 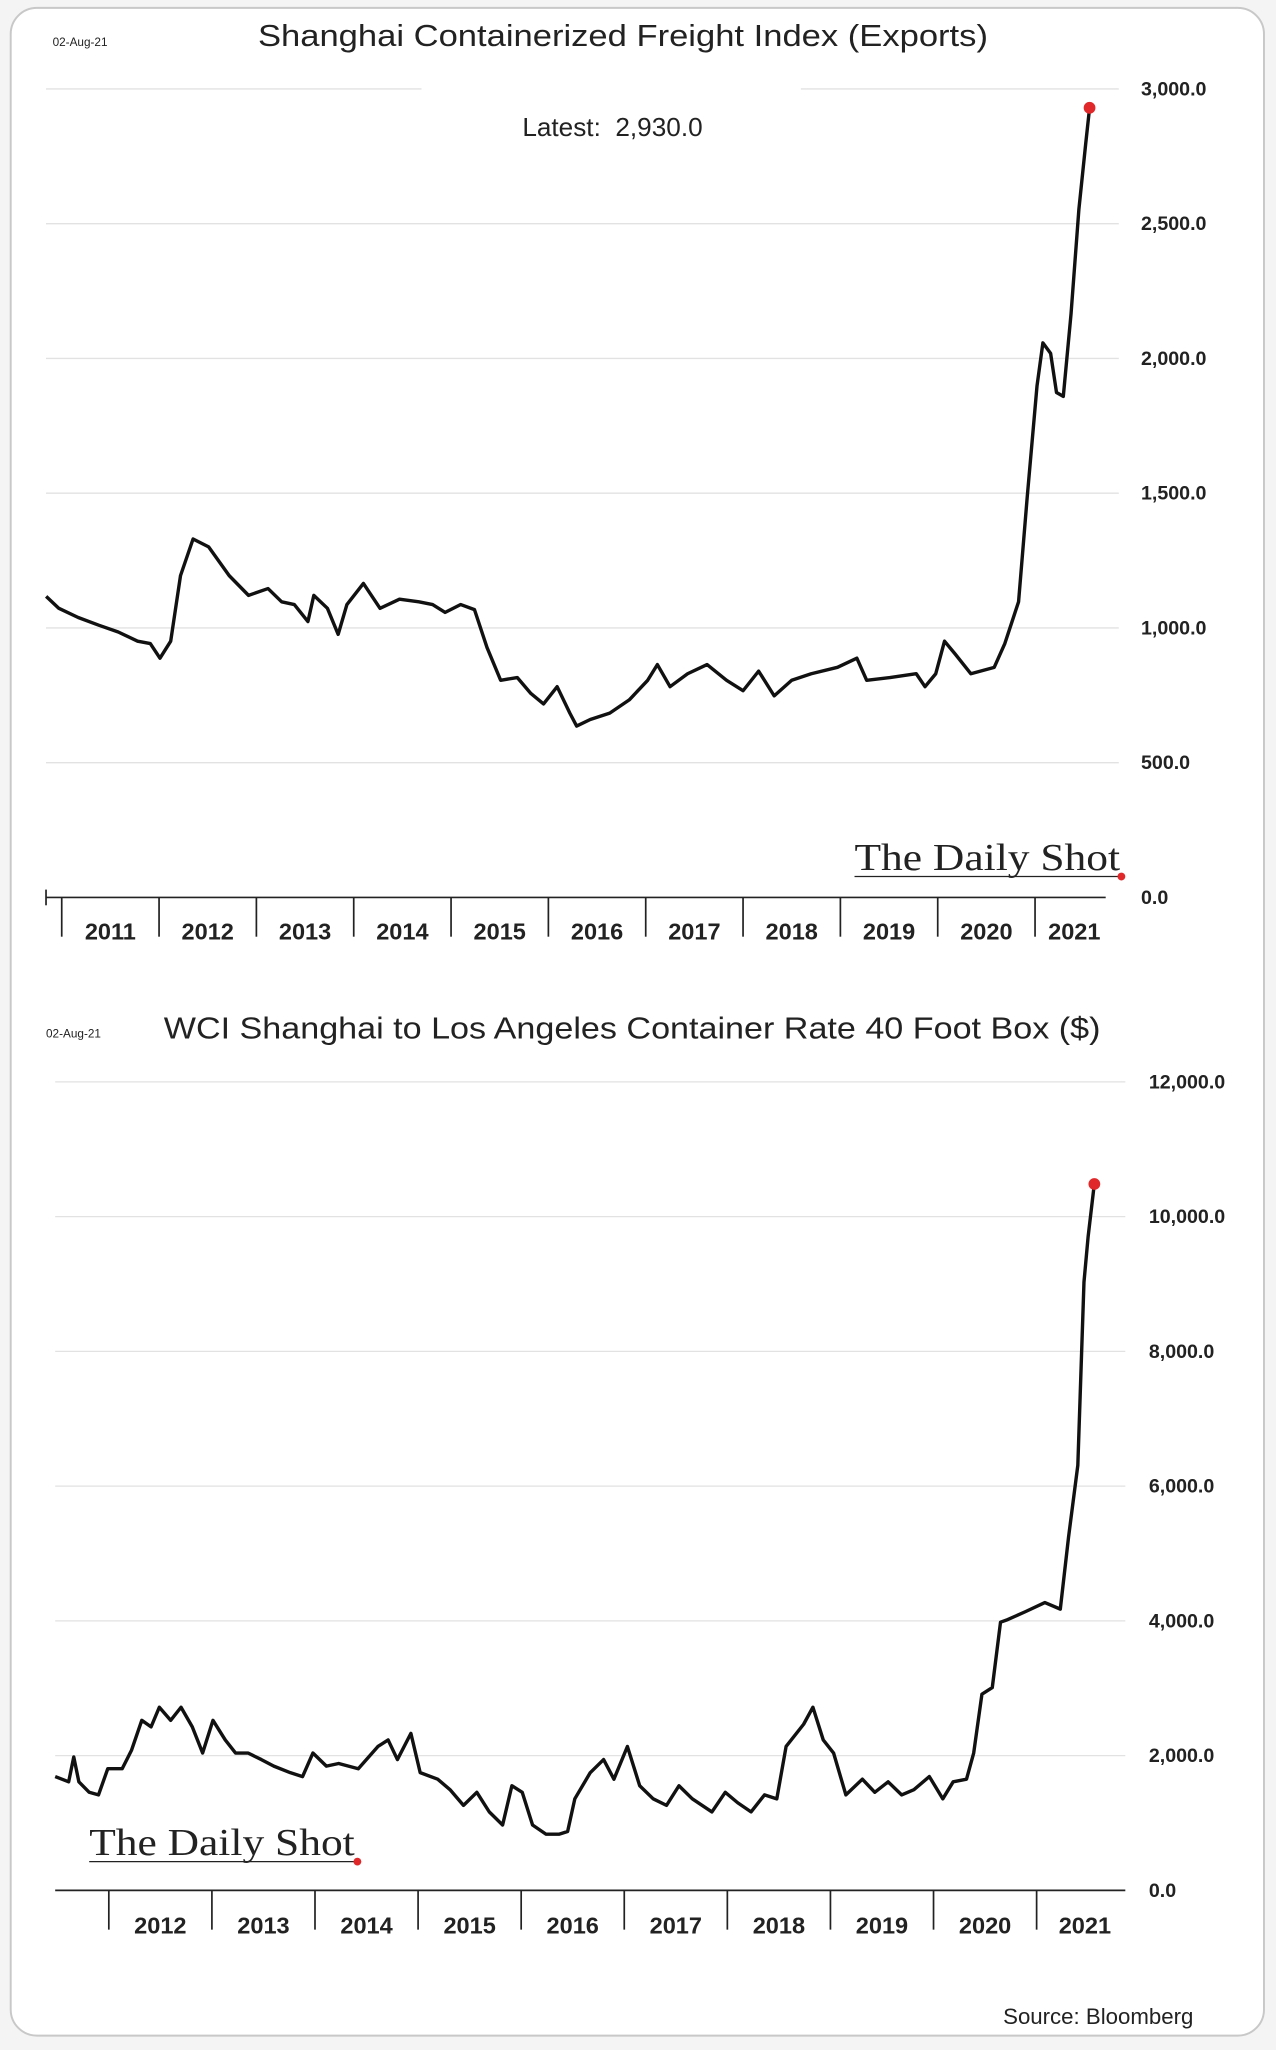 What do you see at coordinates (1174, 494) in the screenshot?
I see `y-tick-label: 1,500.0` at bounding box center [1174, 494].